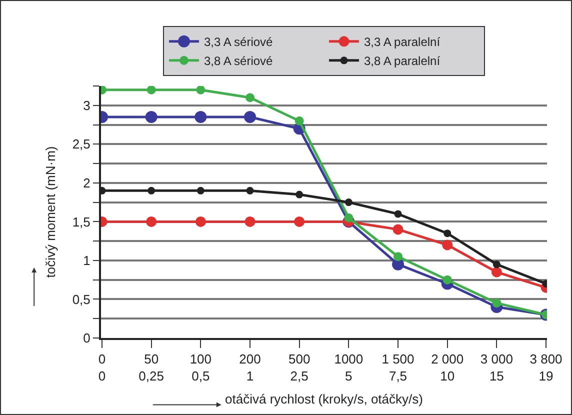  What do you see at coordinates (239, 61) in the screenshot?
I see `legend-label: 3,8 A sériové` at bounding box center [239, 61].